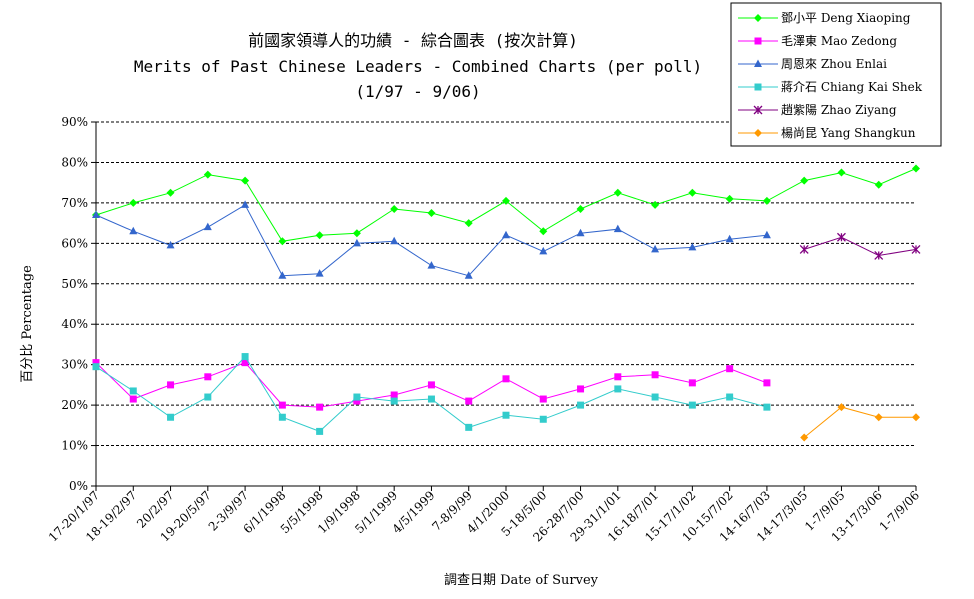 The image size is (974, 599). Describe the element at coordinates (848, 132) in the screenshot. I see `legend-label: 楊尚昆 Yang Shangkun` at that location.